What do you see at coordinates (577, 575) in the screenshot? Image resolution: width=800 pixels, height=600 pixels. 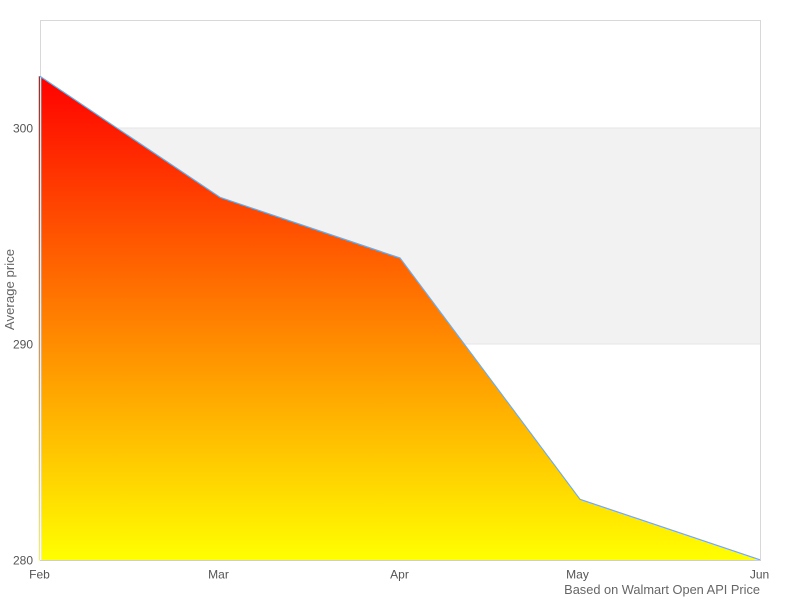 I see `svg-text: May` at bounding box center [577, 575].